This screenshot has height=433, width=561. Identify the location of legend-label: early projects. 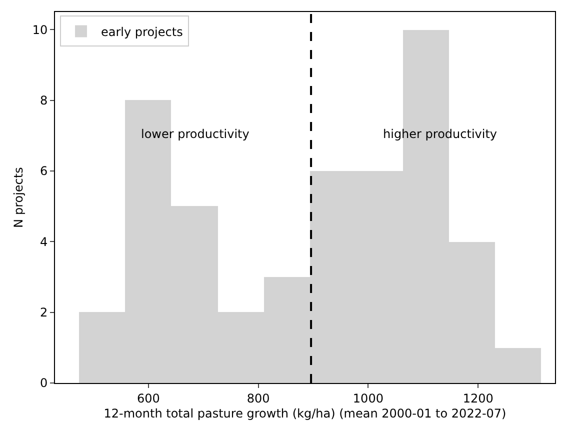
(142, 31).